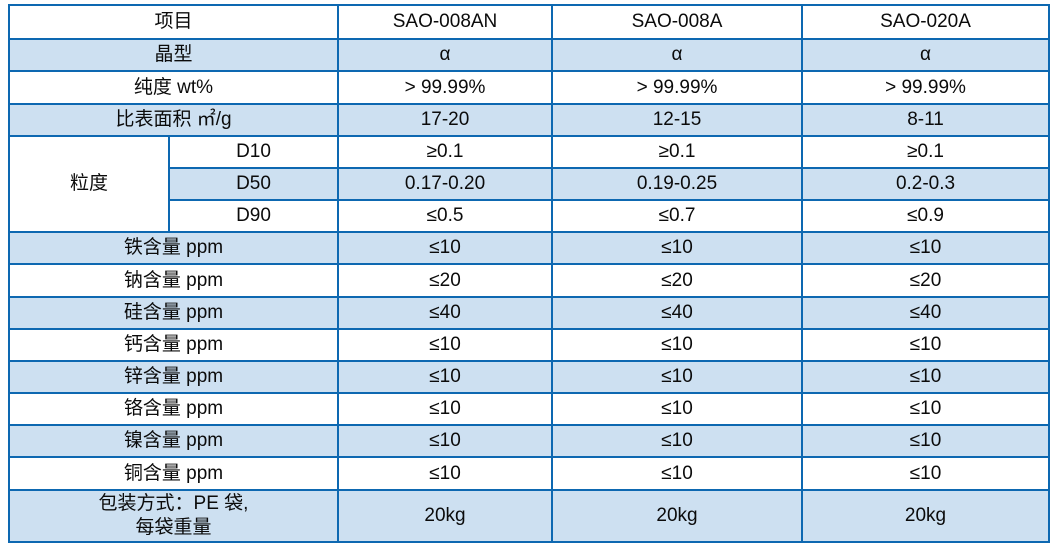 Image resolution: width=1056 pixels, height=547 pixels. What do you see at coordinates (173, 504) in the screenshot?
I see `packaging-label-line1: 包装方式：PE 袋,` at bounding box center [173, 504].